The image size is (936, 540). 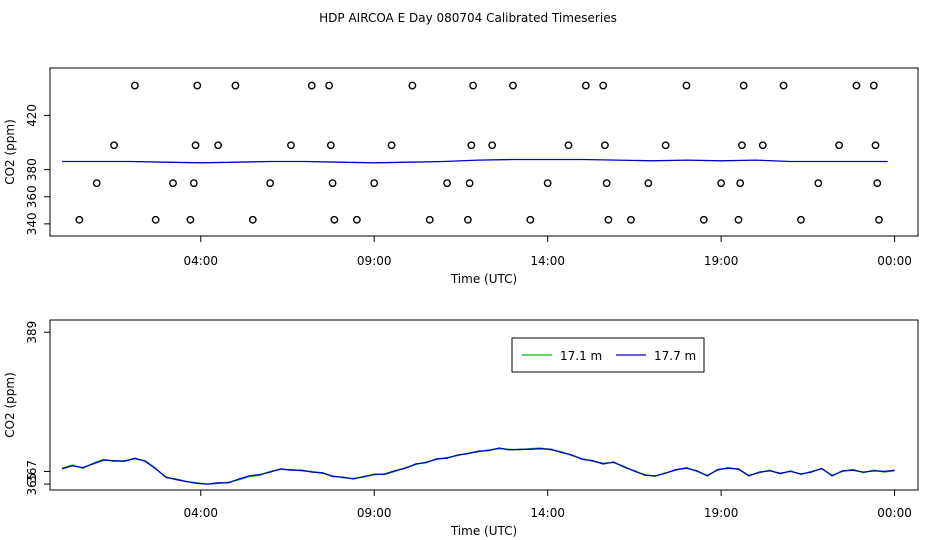 I want to click on y-tick-label: 360, so click(x=32, y=196).